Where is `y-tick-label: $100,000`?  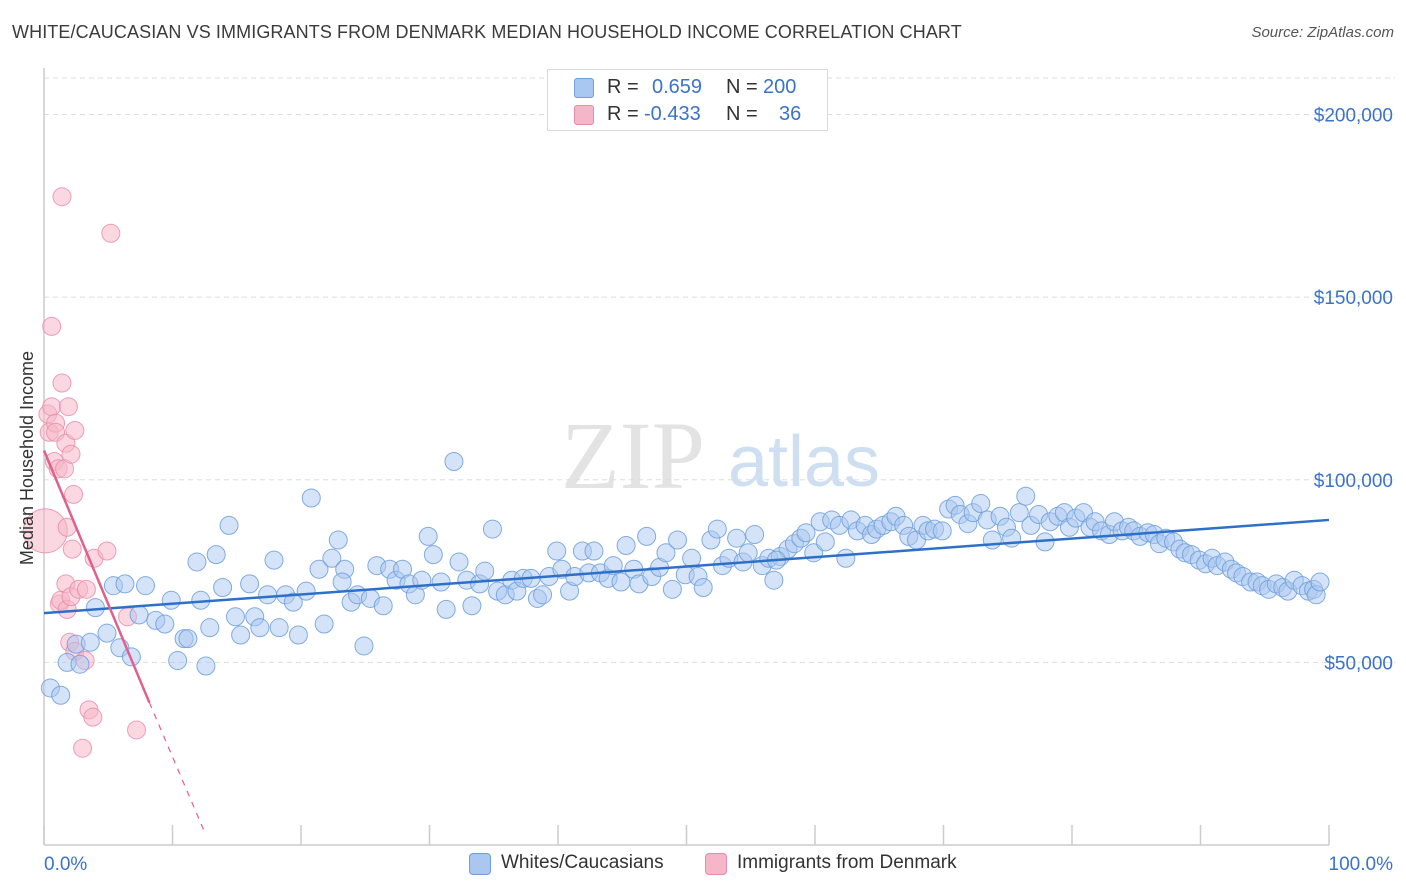
y-tick-label: $100,000 is located at coordinates (1353, 481).